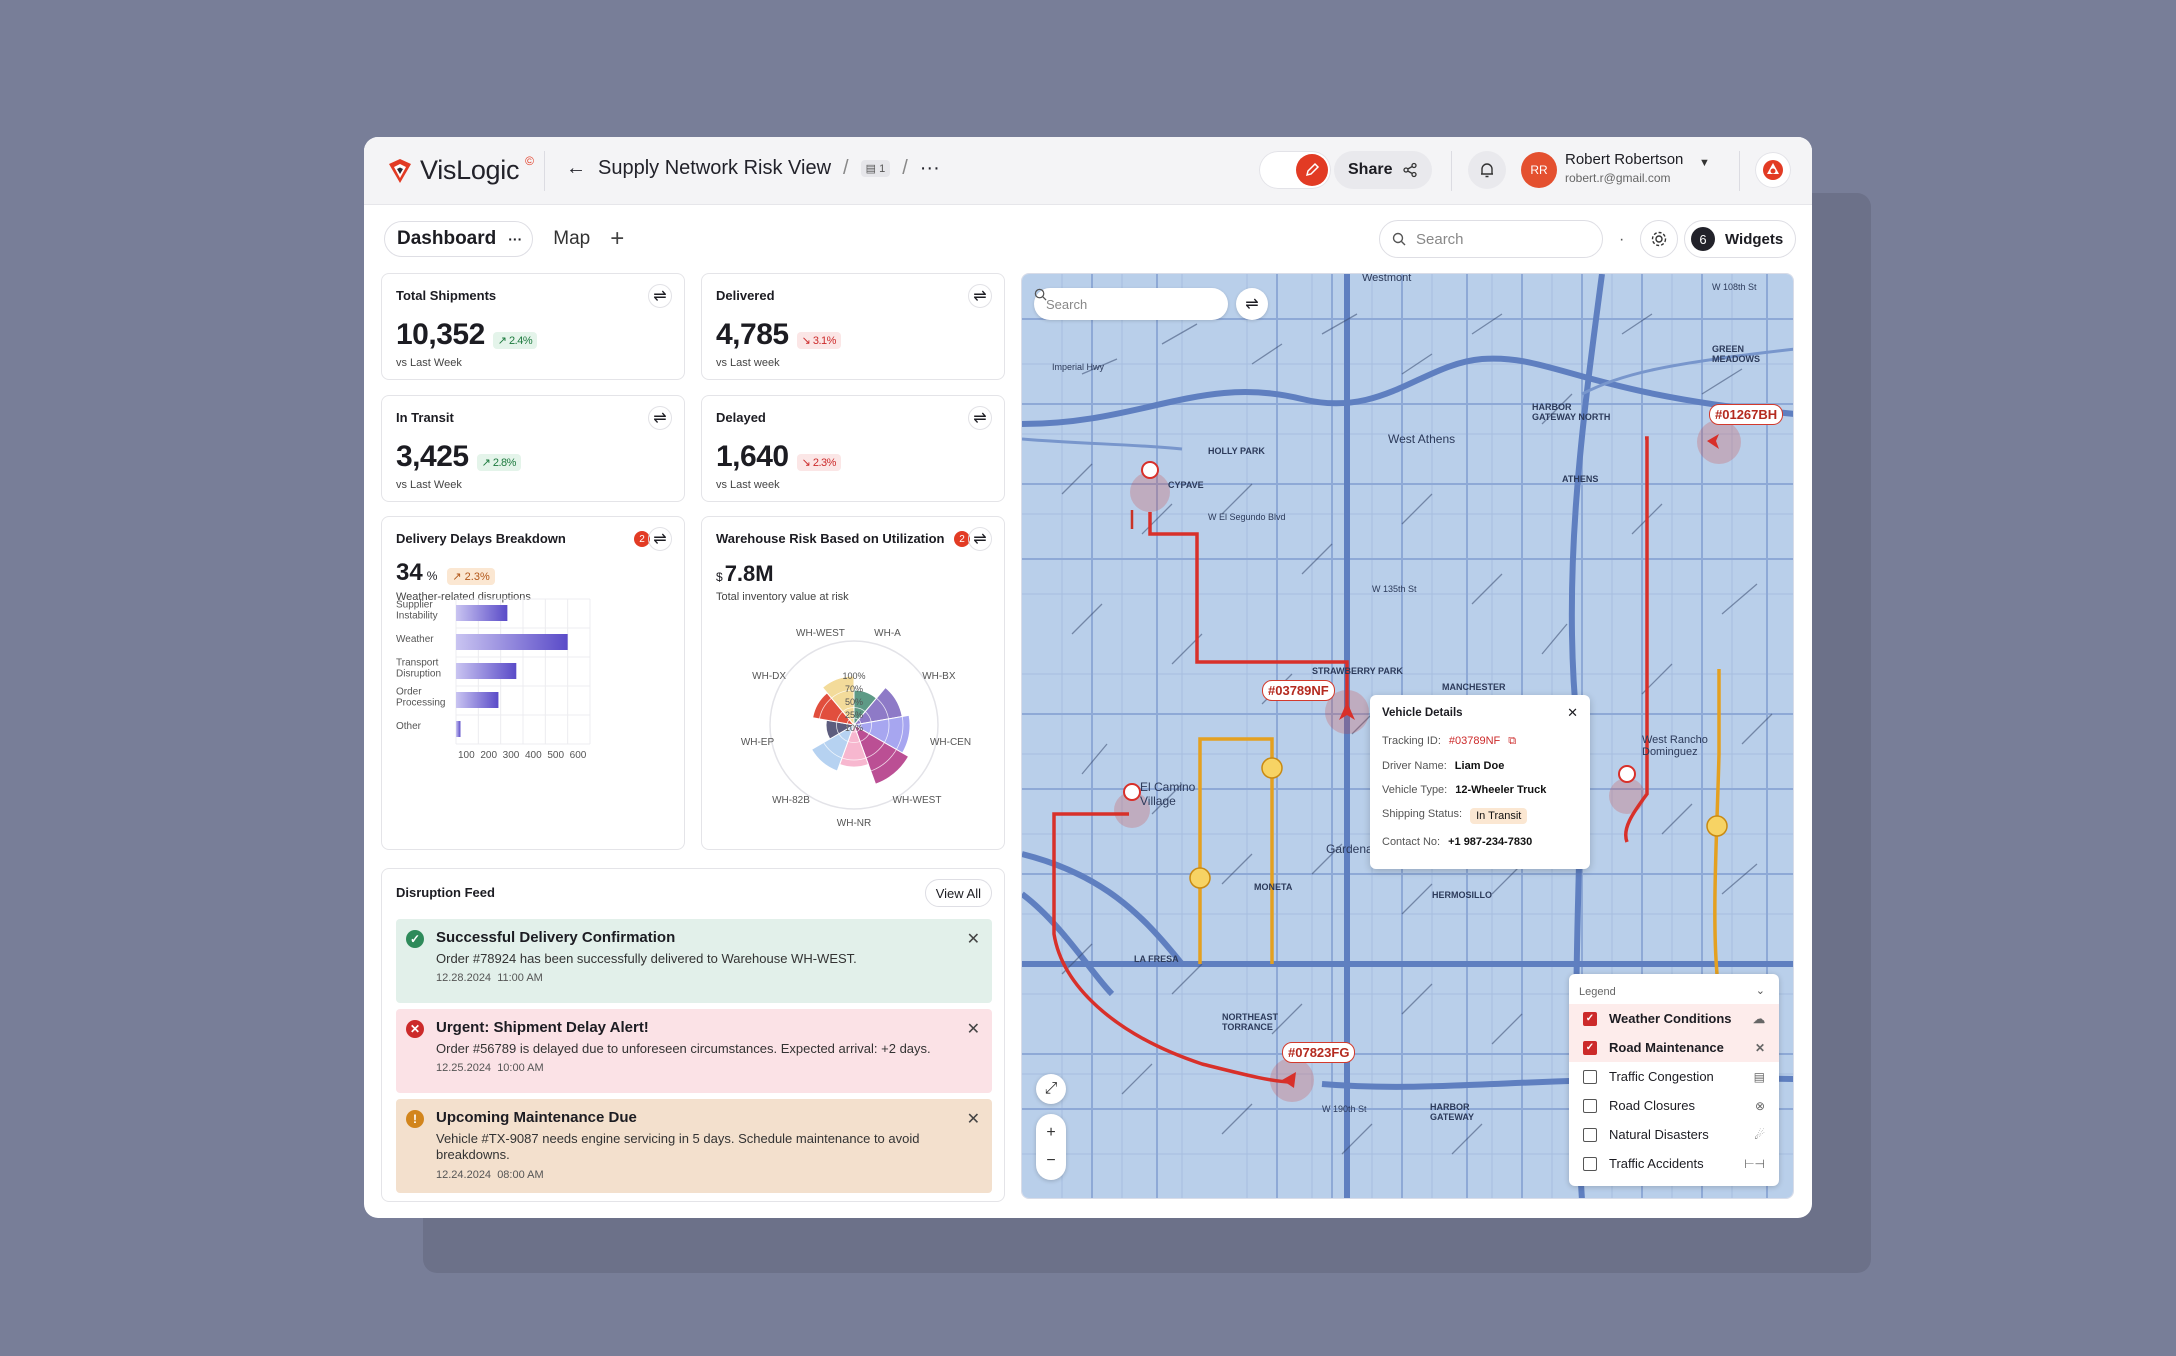 This screenshot has height=1356, width=2176. Describe the element at coordinates (875, 168) in the screenshot. I see `page-tag: ▤ 1` at that location.